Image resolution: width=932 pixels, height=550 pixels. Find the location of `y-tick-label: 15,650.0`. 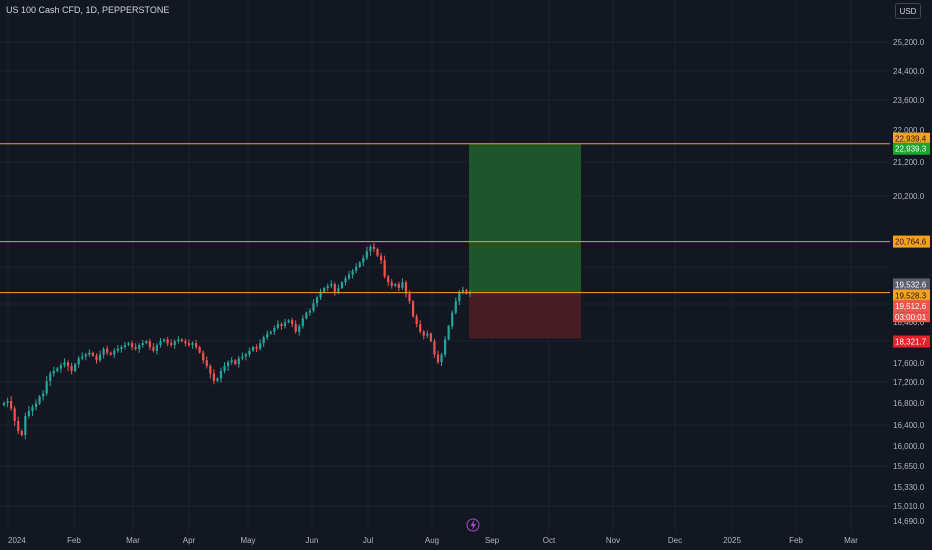

y-tick-label: 15,650.0 is located at coordinates (909, 466).